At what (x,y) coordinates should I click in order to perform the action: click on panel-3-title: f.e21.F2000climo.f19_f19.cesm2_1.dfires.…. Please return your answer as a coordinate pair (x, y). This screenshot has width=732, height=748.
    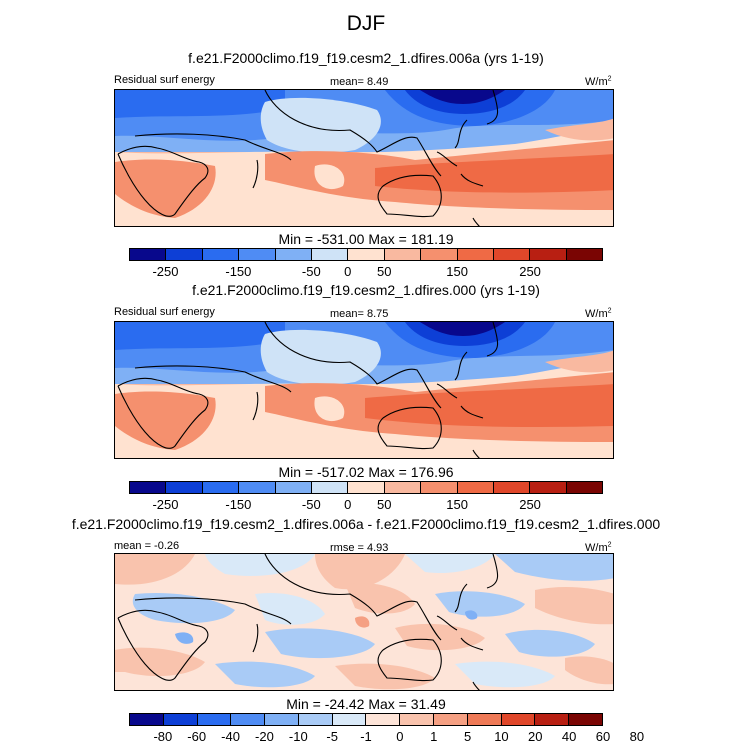
    Looking at the image, I should click on (366, 524).